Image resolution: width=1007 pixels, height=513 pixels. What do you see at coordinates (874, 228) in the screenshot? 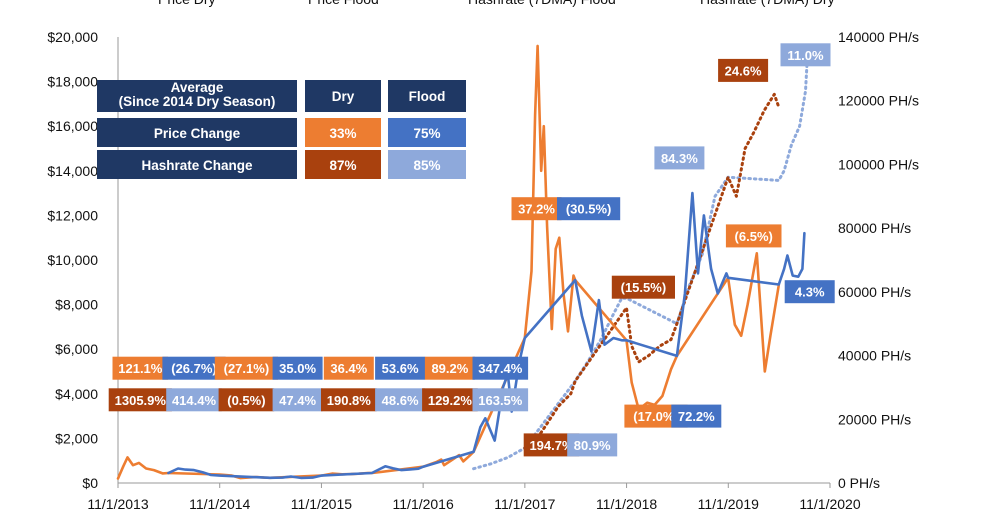
I see `y-right-tick-label: 80000 PH/s` at bounding box center [874, 228].